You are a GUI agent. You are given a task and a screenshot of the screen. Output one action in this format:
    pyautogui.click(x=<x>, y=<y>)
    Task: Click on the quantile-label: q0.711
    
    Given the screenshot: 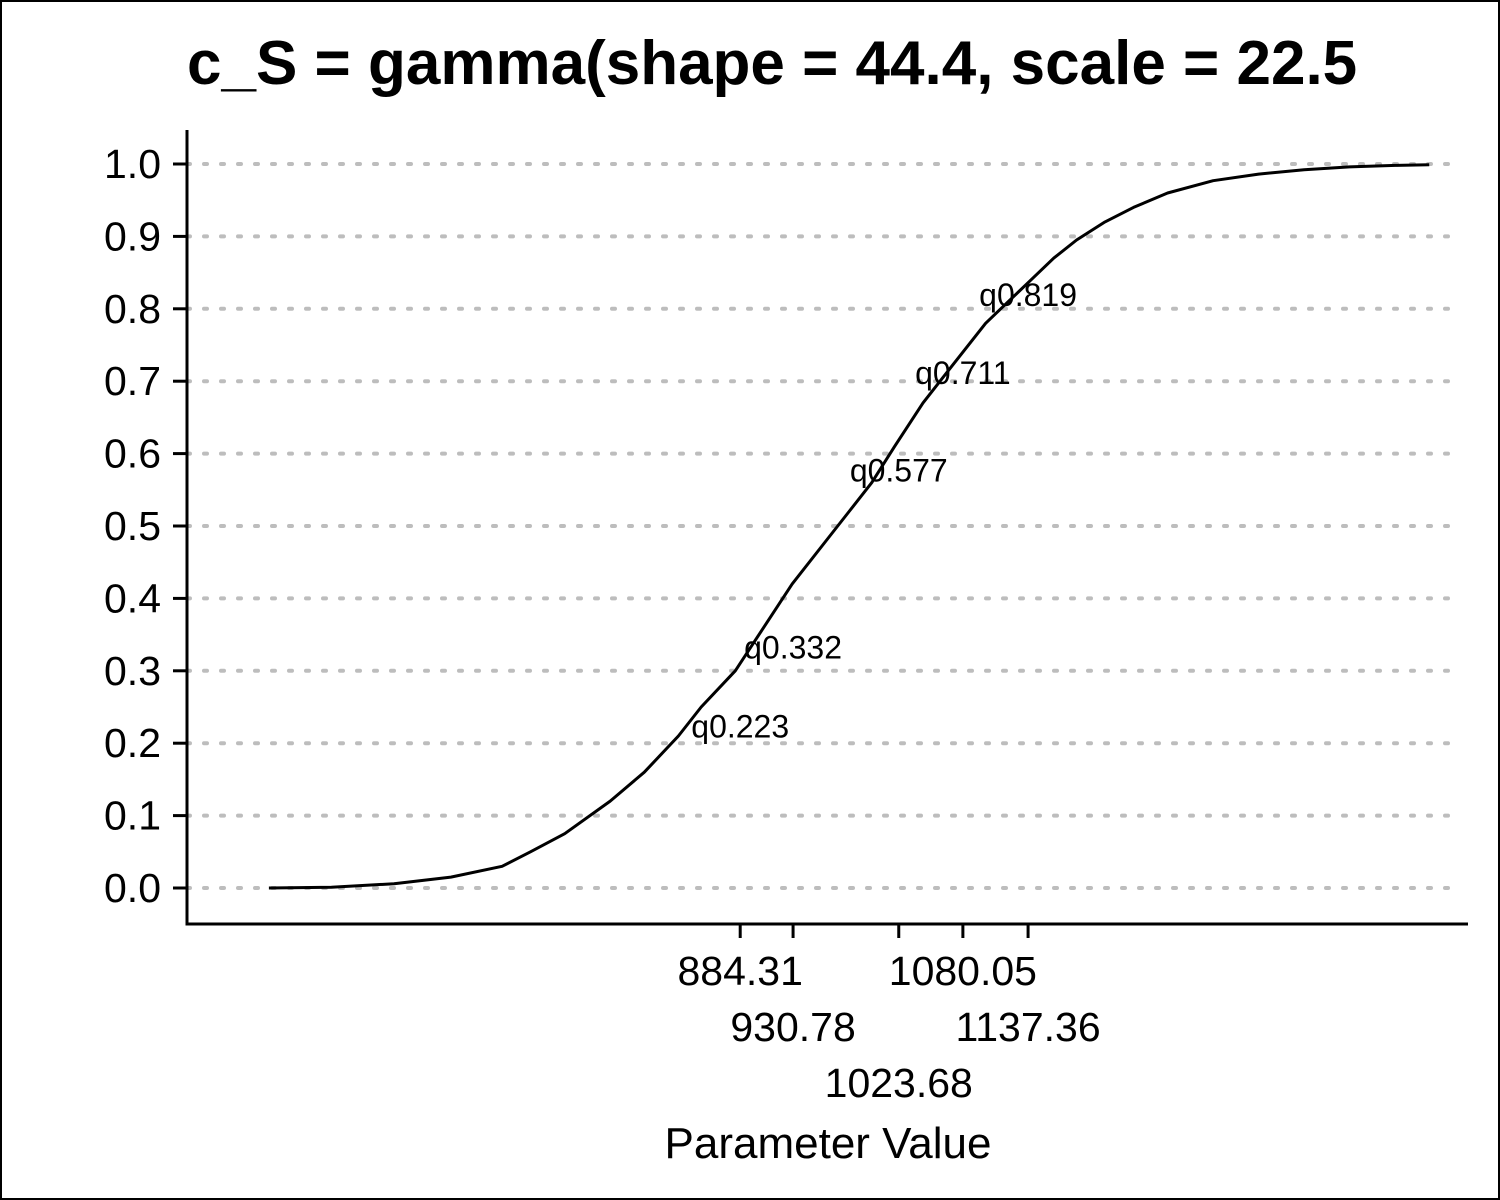 What is the action you would take?
    pyautogui.click(x=963, y=373)
    